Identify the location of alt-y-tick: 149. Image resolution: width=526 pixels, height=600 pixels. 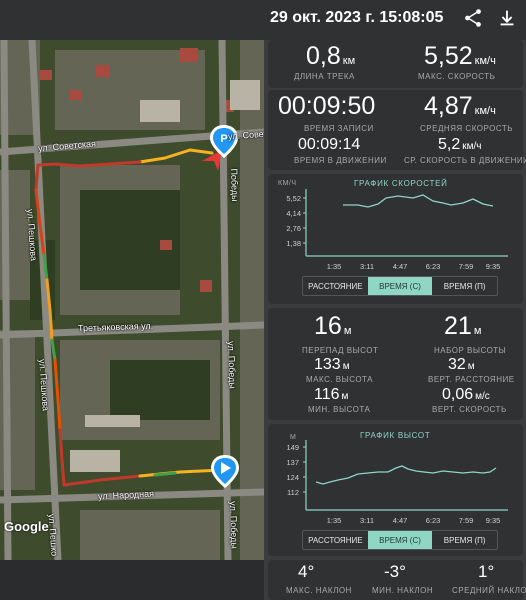
(292, 447).